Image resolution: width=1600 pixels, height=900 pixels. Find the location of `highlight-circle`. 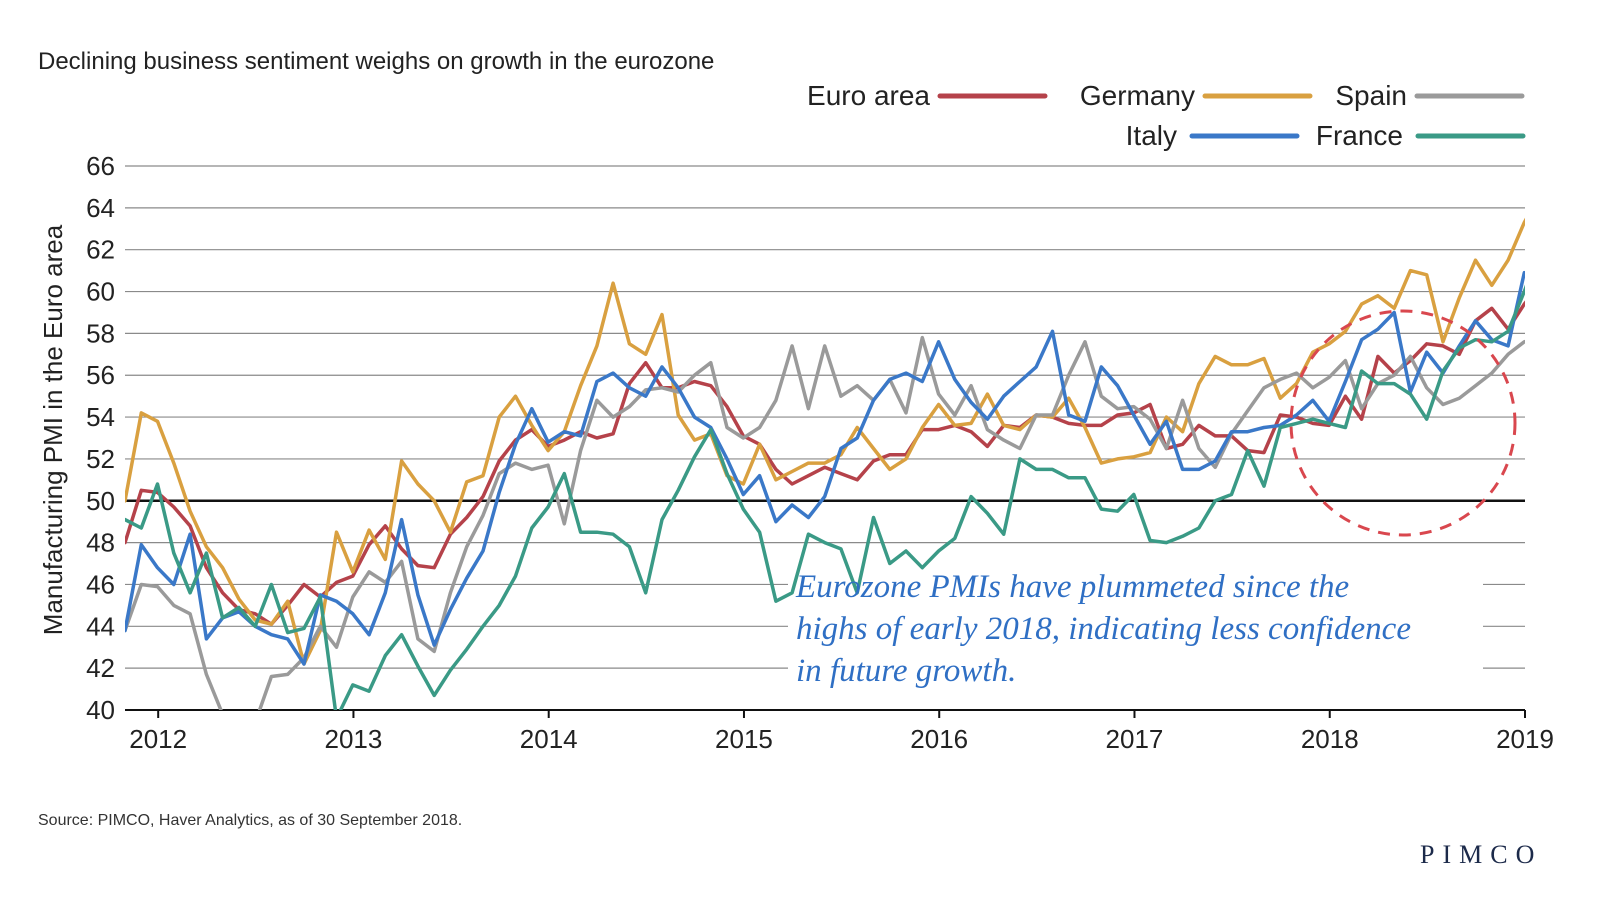

highlight-circle is located at coordinates (1403, 423).